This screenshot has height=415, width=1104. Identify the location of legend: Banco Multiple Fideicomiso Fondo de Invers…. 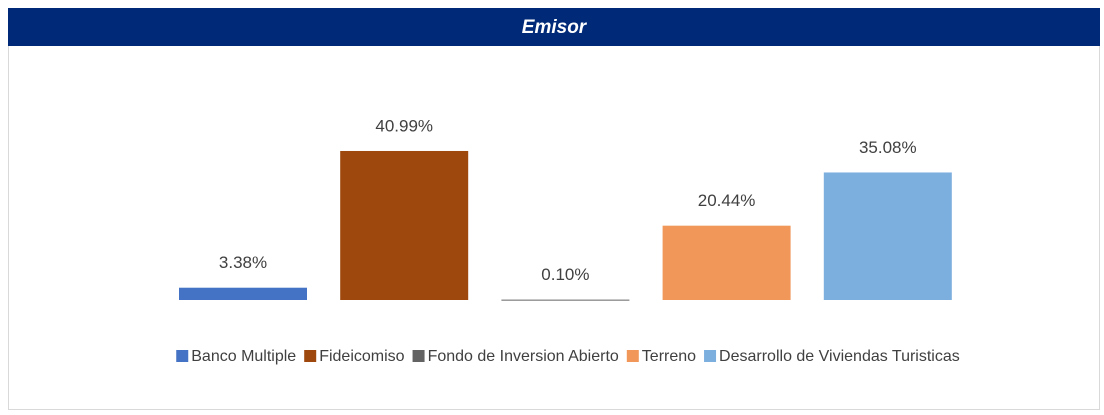
(568, 356).